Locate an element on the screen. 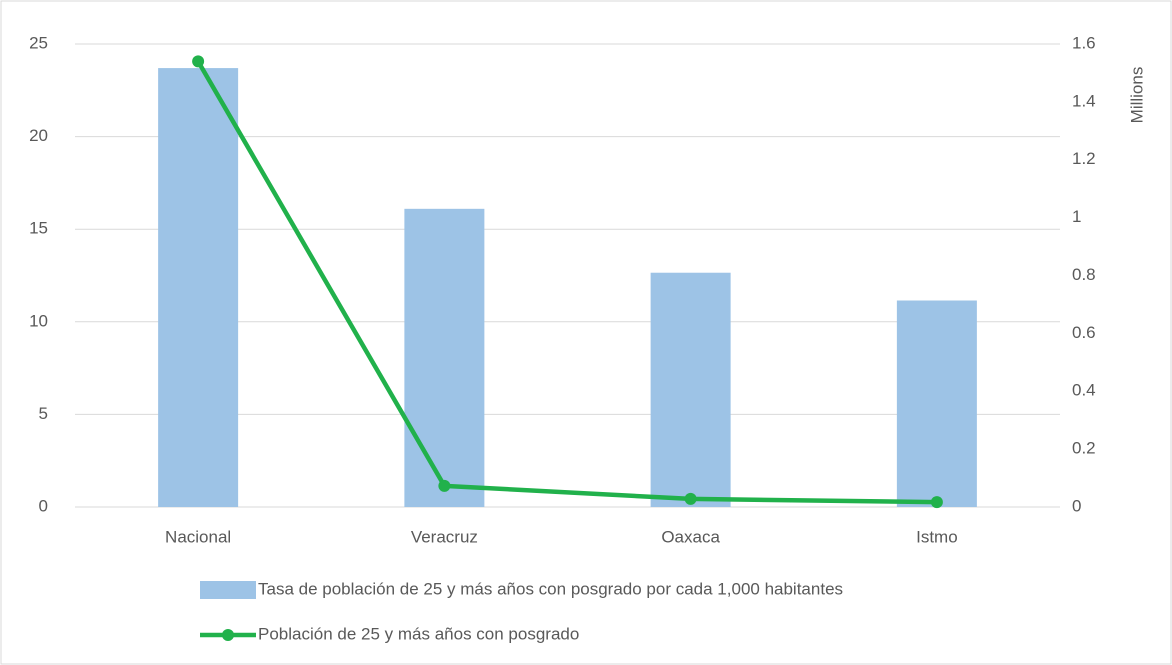  y2-tick-label: 0.8 is located at coordinates (1084, 274).